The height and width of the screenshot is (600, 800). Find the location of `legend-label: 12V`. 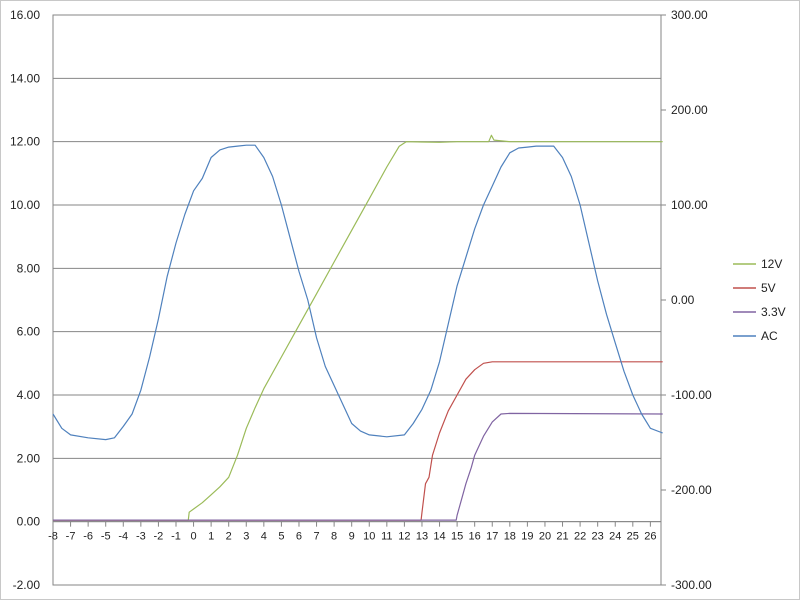

legend-label: 12V is located at coordinates (771, 264).